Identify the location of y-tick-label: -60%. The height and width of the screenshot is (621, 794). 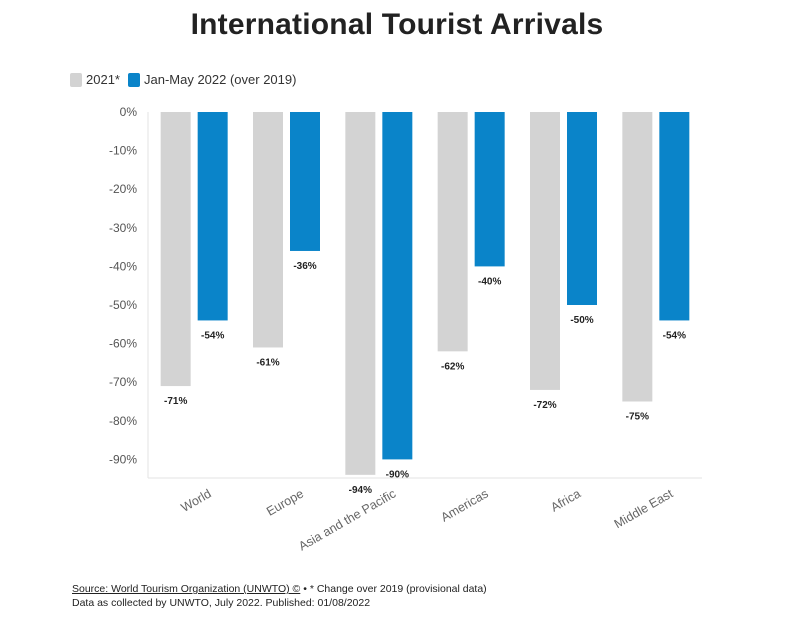
(123, 344).